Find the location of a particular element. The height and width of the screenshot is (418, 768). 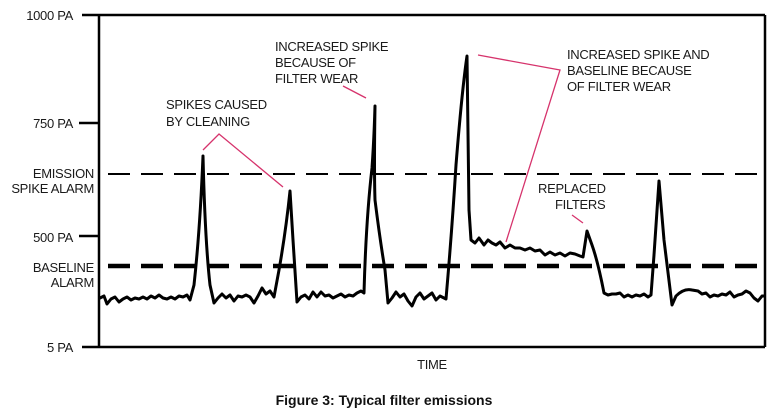

y-tick-5: 5 PA is located at coordinates (60, 347).